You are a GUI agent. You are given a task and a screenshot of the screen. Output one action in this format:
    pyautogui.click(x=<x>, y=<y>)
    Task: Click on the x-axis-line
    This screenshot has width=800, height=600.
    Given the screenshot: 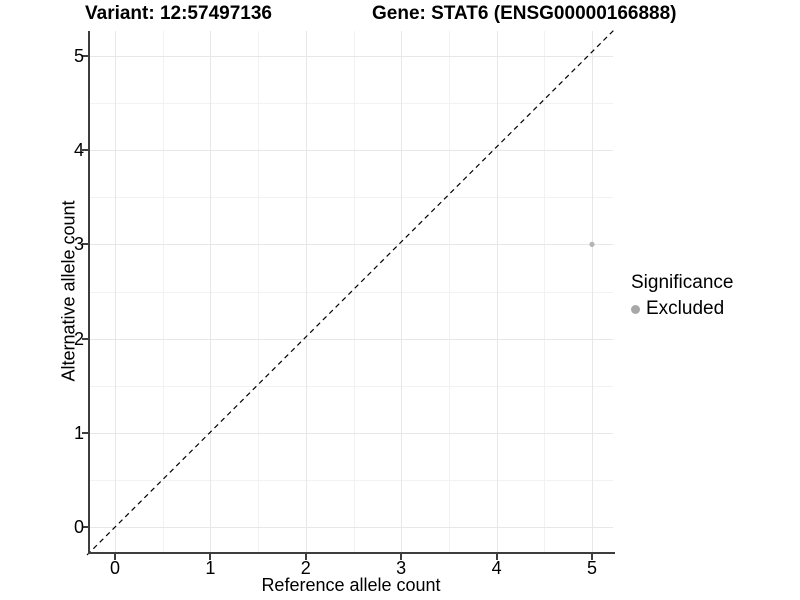 What is the action you would take?
    pyautogui.click(x=351, y=553)
    